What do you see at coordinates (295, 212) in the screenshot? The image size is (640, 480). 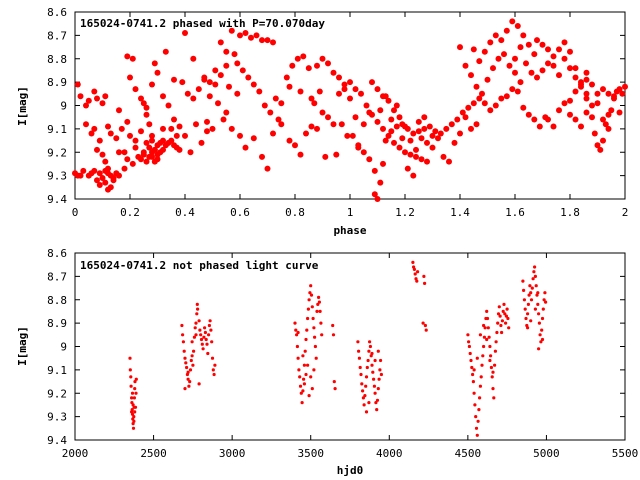 I see `x-tick-label: 0.8` at bounding box center [295, 212].